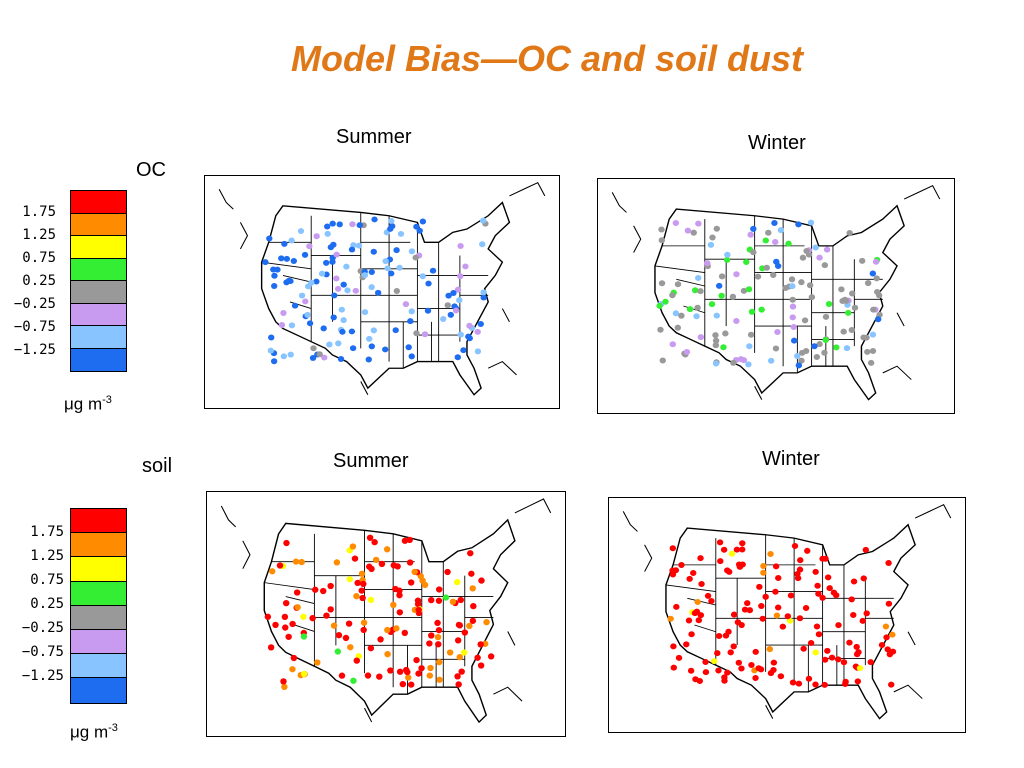 This screenshot has width=1024, height=768. I want to click on country-outline, so click(385, 298).